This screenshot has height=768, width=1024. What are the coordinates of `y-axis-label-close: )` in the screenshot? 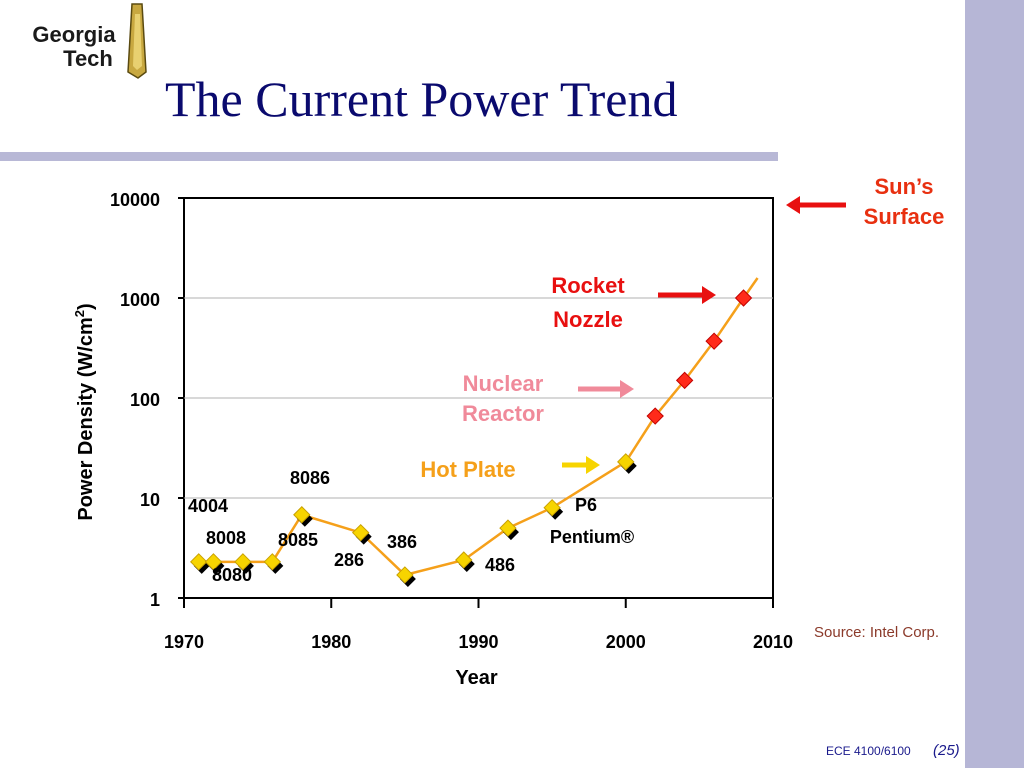 It's located at (86, 306).